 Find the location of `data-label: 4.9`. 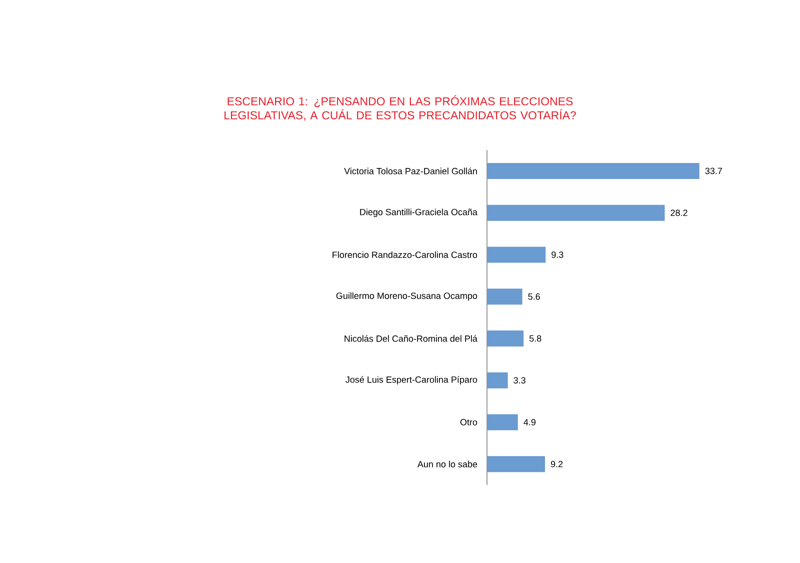

data-label: 4.9 is located at coordinates (530, 422).